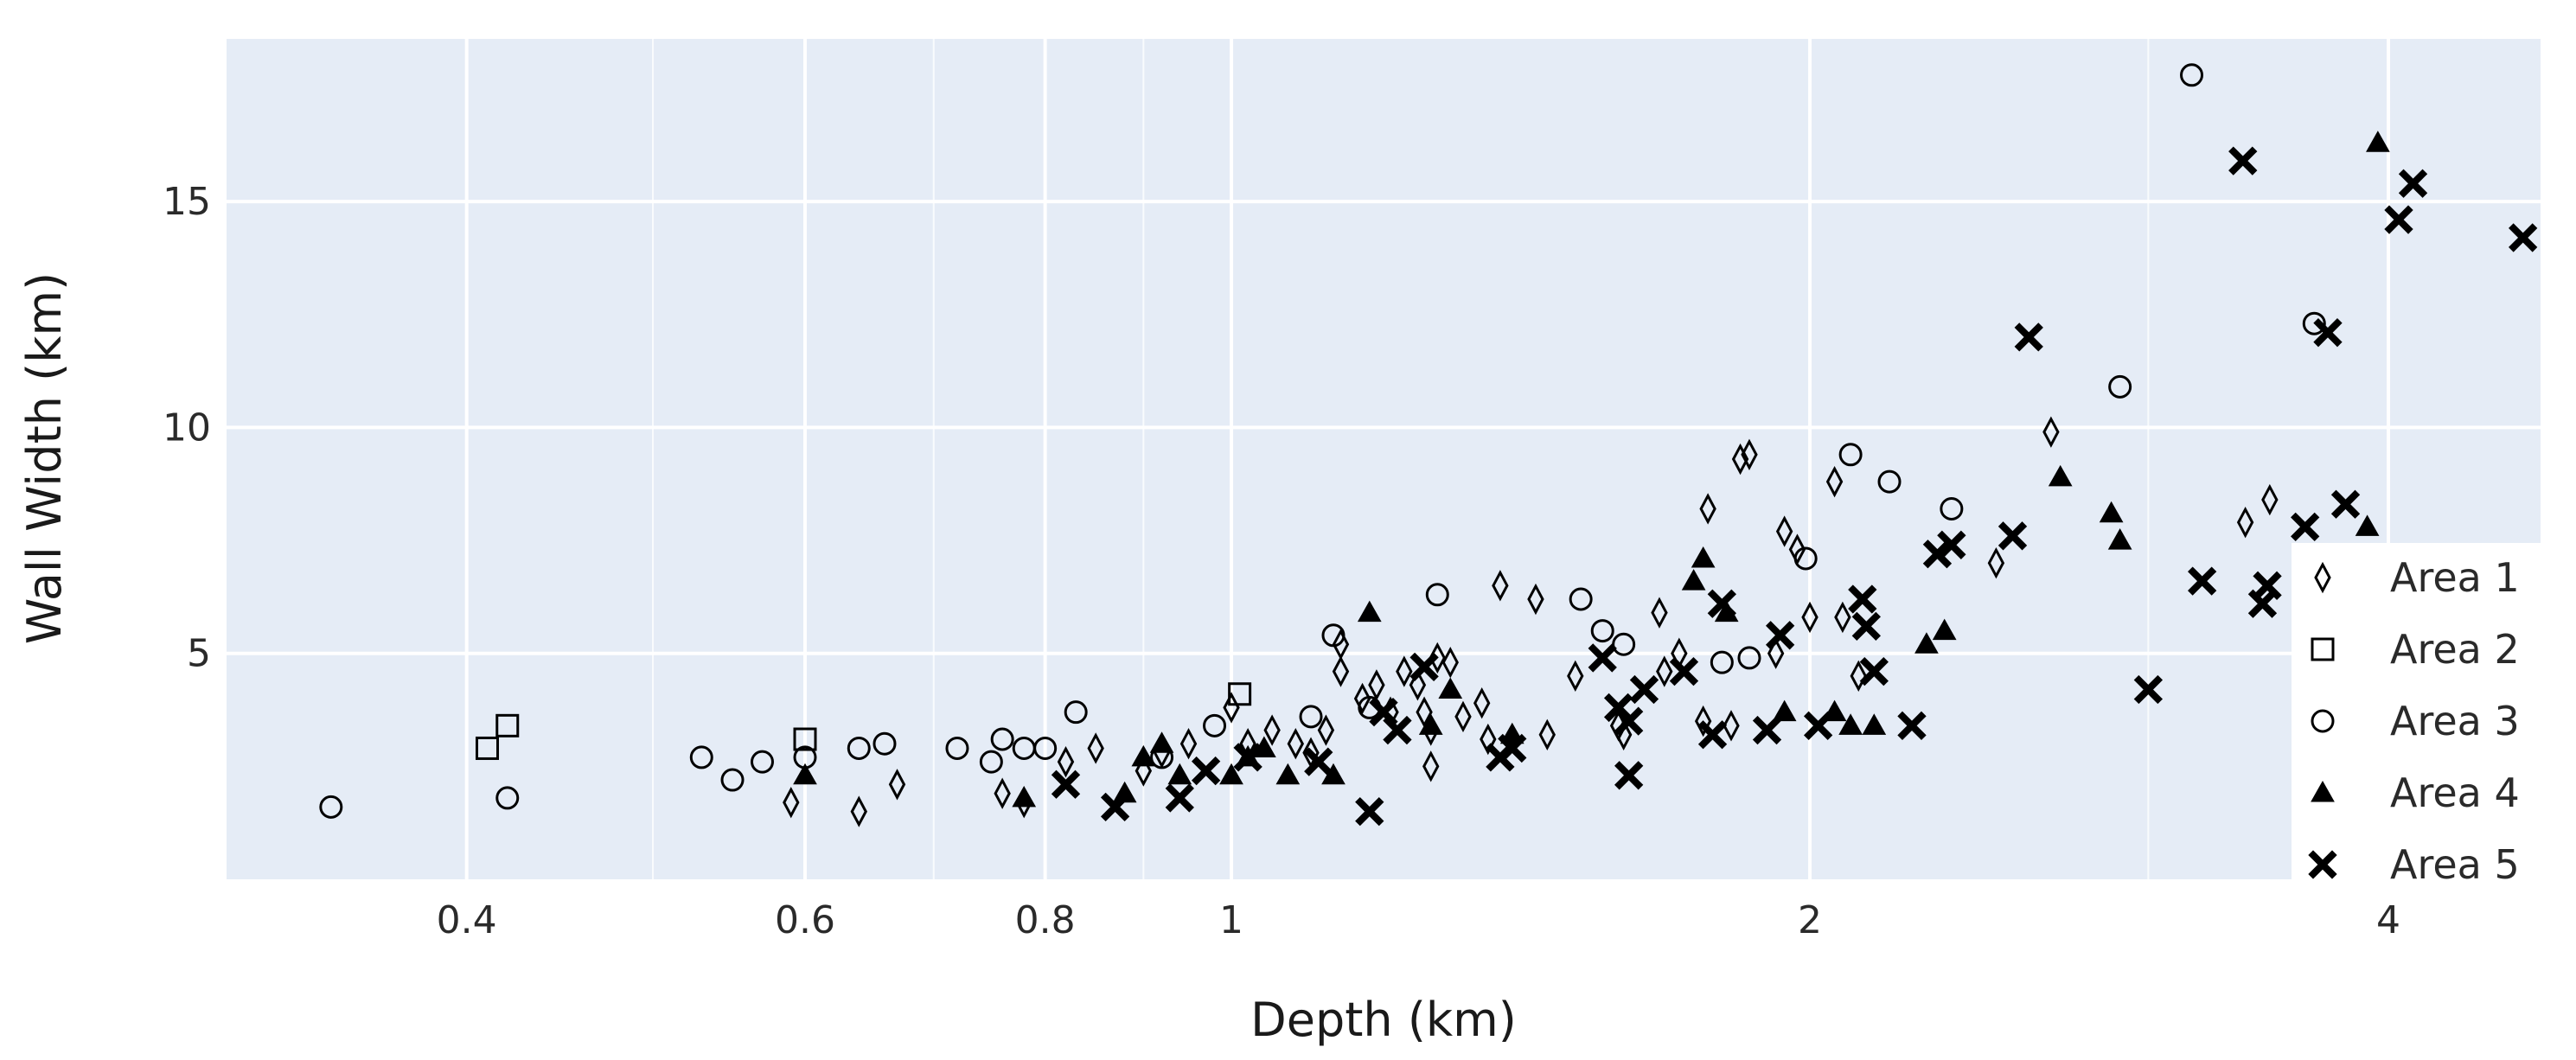 The height and width of the screenshot is (1060, 2576). What do you see at coordinates (467, 920) in the screenshot?
I see `x-tick-label: 0.4` at bounding box center [467, 920].